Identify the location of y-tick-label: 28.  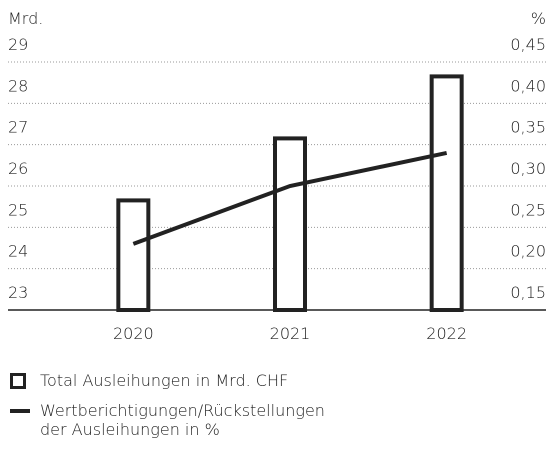
(18, 85).